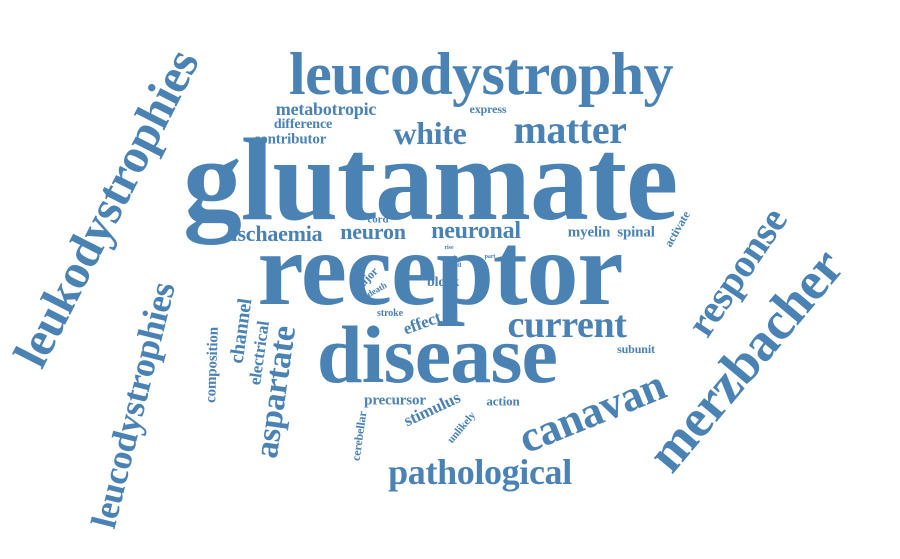  What do you see at coordinates (395, 400) in the screenshot?
I see `word-precursor: precursor` at bounding box center [395, 400].